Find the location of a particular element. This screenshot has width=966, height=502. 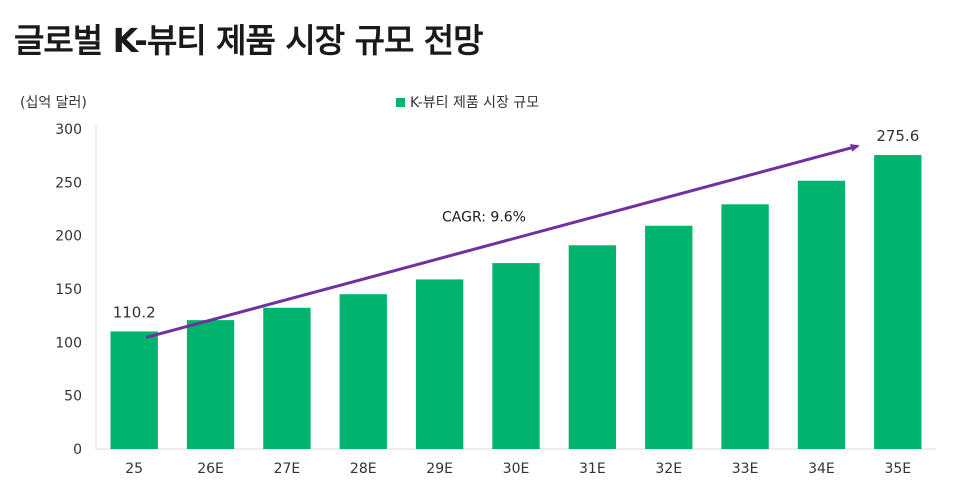

legend-swatch is located at coordinates (400, 102).